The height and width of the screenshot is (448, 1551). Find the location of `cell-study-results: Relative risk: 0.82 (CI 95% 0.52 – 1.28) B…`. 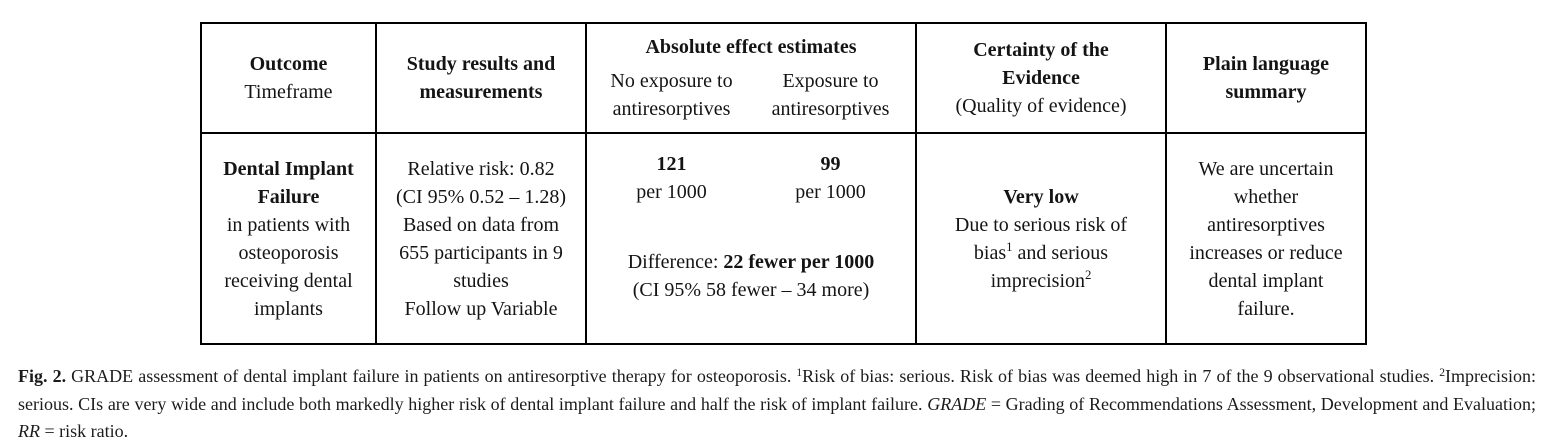

cell-study-results: Relative risk: 0.82 (CI 95% 0.52 – 1.28) B… is located at coordinates (481, 238).